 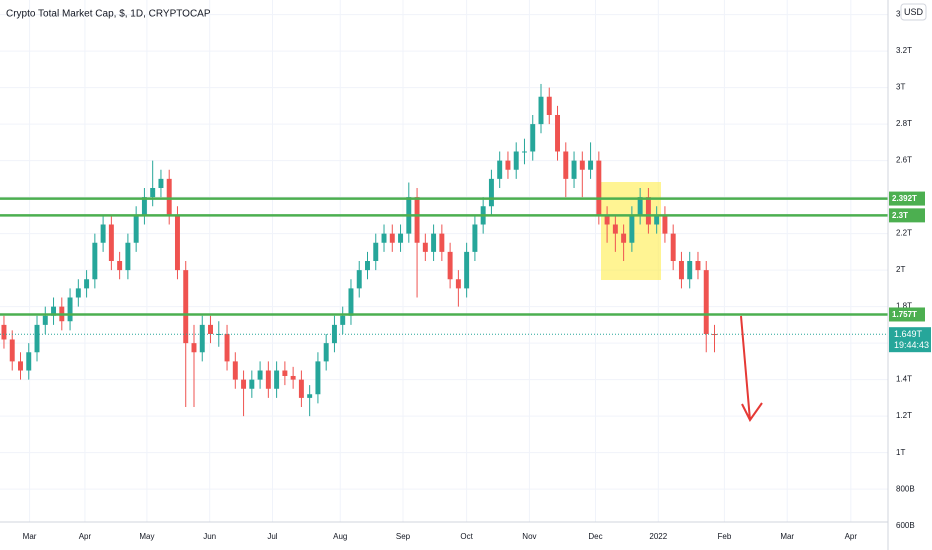 I want to click on last-price-label: 1.649T, so click(x=908, y=334).